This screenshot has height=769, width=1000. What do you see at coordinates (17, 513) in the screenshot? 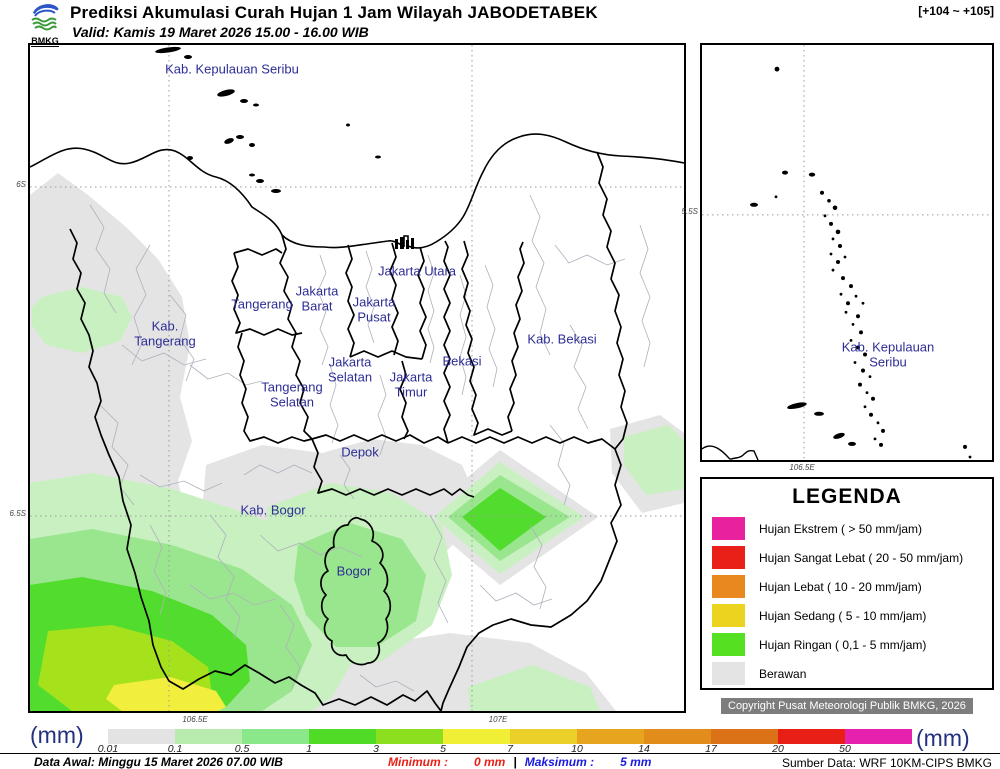
I see `lat-label-6.5S: 6.5S` at bounding box center [17, 513].